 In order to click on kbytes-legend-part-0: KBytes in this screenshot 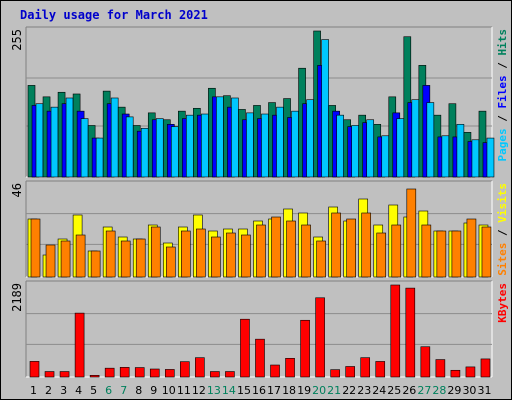, I will do `click(502, 303)`.